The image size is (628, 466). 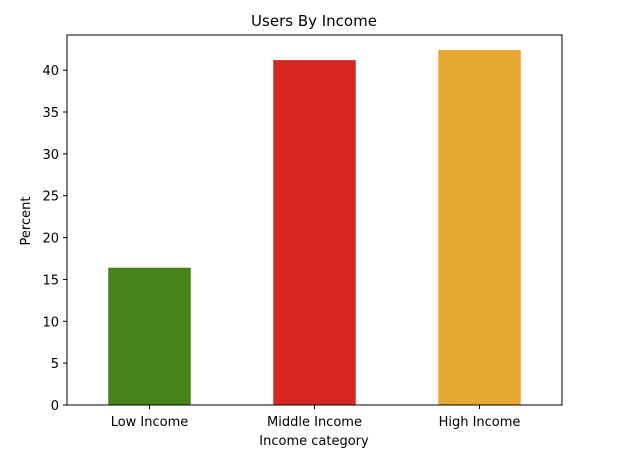 What do you see at coordinates (149, 336) in the screenshot?
I see `bar-low-income` at bounding box center [149, 336].